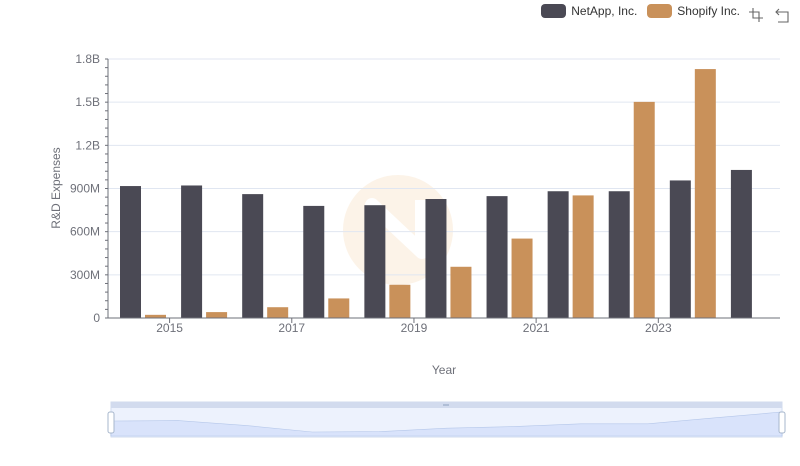 The width and height of the screenshot is (800, 466). I want to click on legend: NetApp, Inc. Shopify Inc., so click(640, 11).